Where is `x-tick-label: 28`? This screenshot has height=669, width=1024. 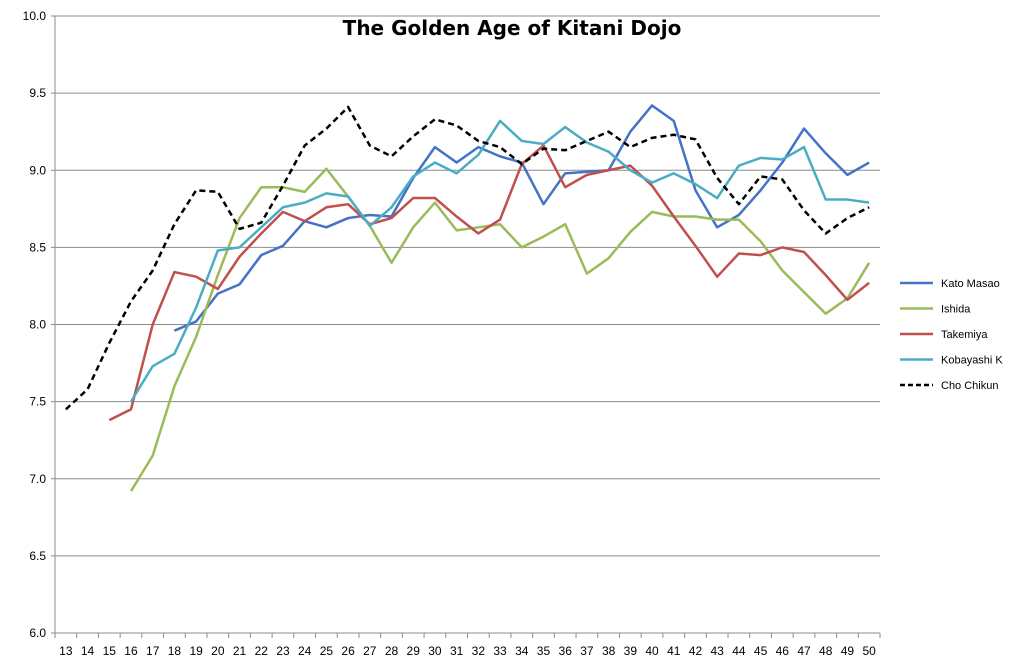 x-tick-label: 28 is located at coordinates (392, 651).